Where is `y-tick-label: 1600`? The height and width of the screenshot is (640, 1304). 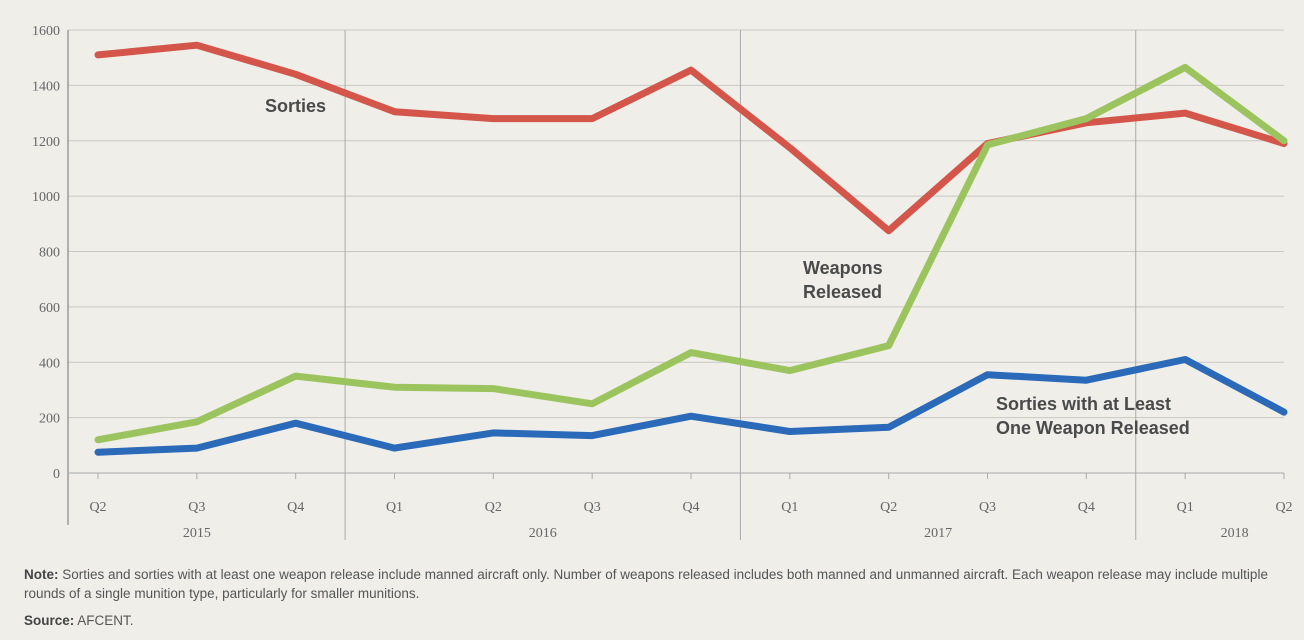
y-tick-label: 1600 is located at coordinates (46, 31).